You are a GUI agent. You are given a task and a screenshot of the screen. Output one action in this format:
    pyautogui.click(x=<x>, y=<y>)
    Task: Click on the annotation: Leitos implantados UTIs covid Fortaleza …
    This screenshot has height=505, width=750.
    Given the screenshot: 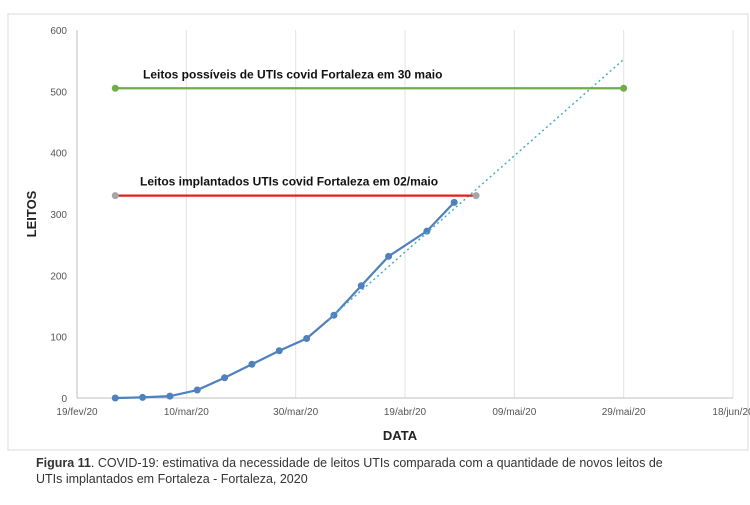 What is the action you would take?
    pyautogui.click(x=289, y=182)
    